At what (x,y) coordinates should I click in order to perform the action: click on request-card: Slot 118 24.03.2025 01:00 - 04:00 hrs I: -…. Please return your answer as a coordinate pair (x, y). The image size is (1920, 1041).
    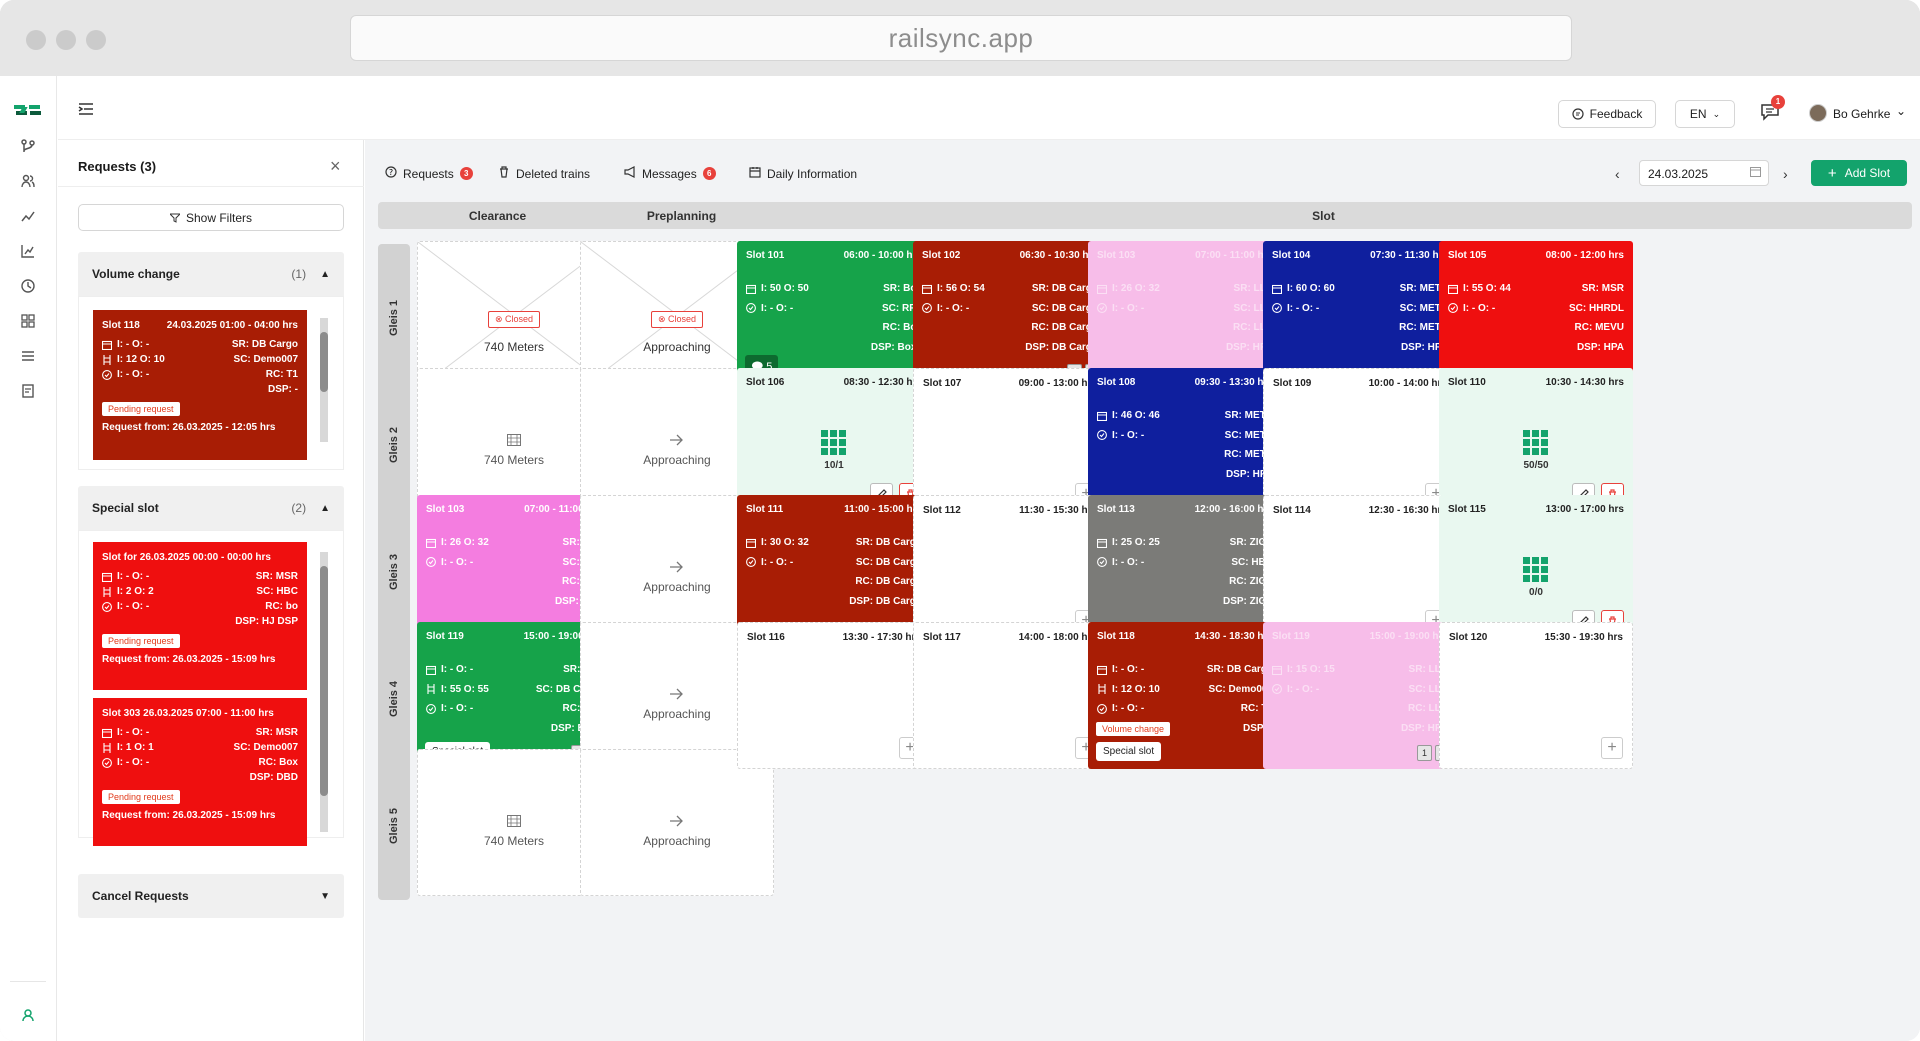
    Looking at the image, I should click on (200, 385).